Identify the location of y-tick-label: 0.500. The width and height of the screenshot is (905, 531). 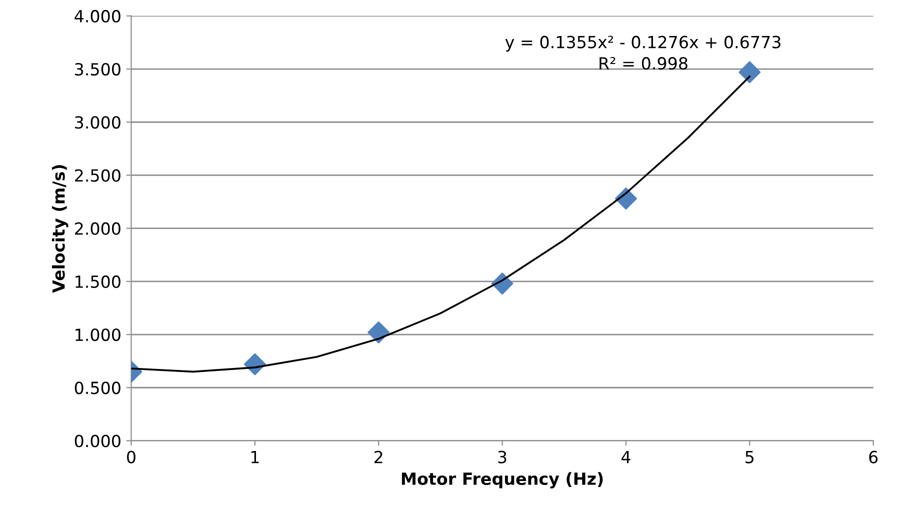
(97, 388).